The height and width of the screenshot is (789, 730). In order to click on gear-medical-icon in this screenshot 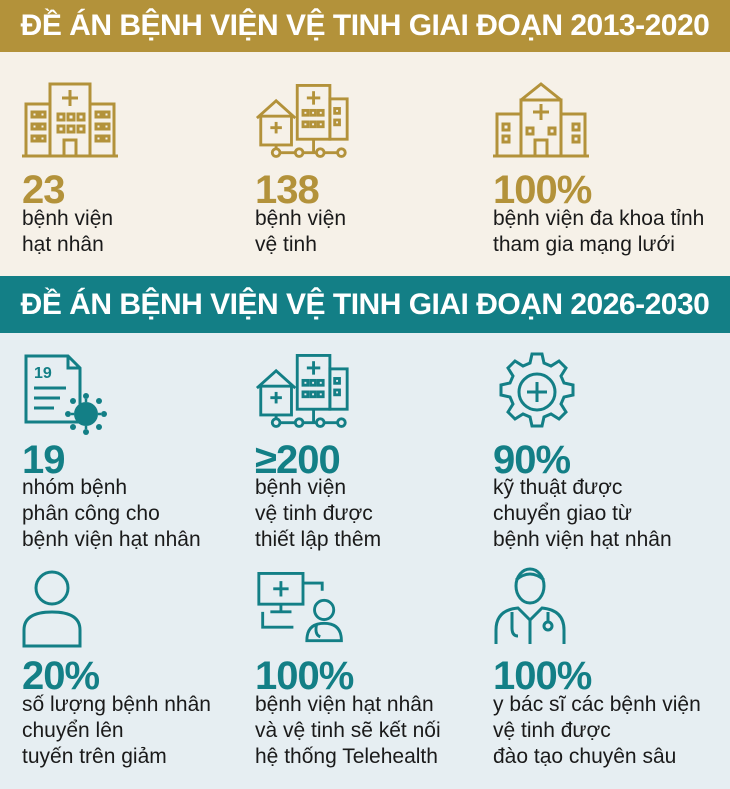, I will do `click(537, 390)`.